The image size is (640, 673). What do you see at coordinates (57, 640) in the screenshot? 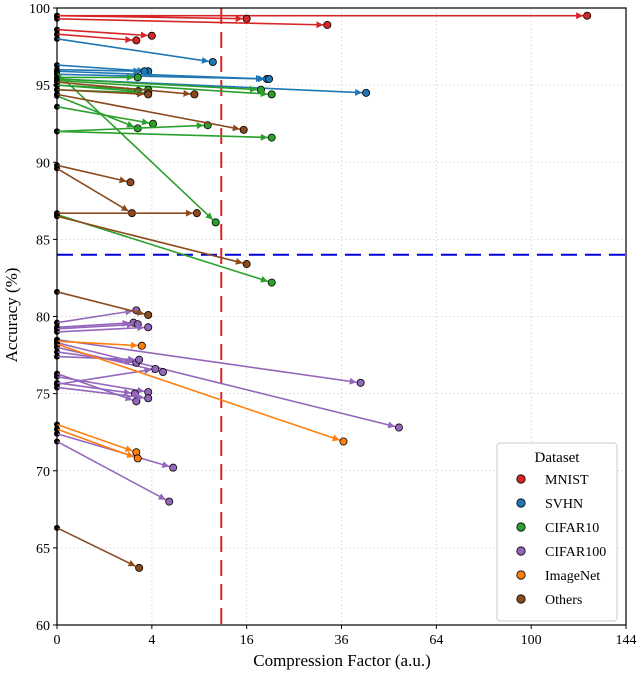
I see `x-tick-label: 0` at bounding box center [57, 640].